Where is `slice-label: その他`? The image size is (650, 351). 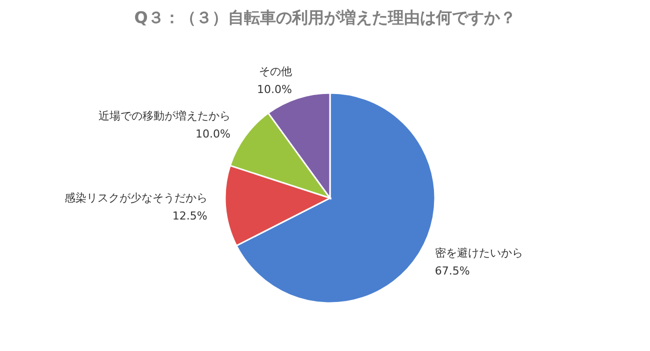
slice-label: その他 is located at coordinates (275, 71).